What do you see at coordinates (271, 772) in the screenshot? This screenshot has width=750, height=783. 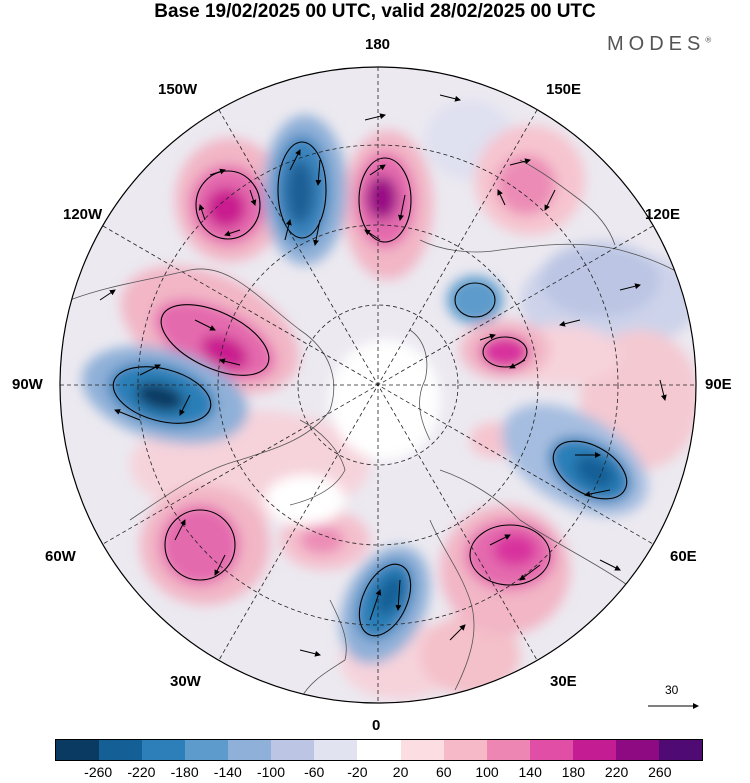 I see `colorbar-tick-label: -100` at bounding box center [271, 772].